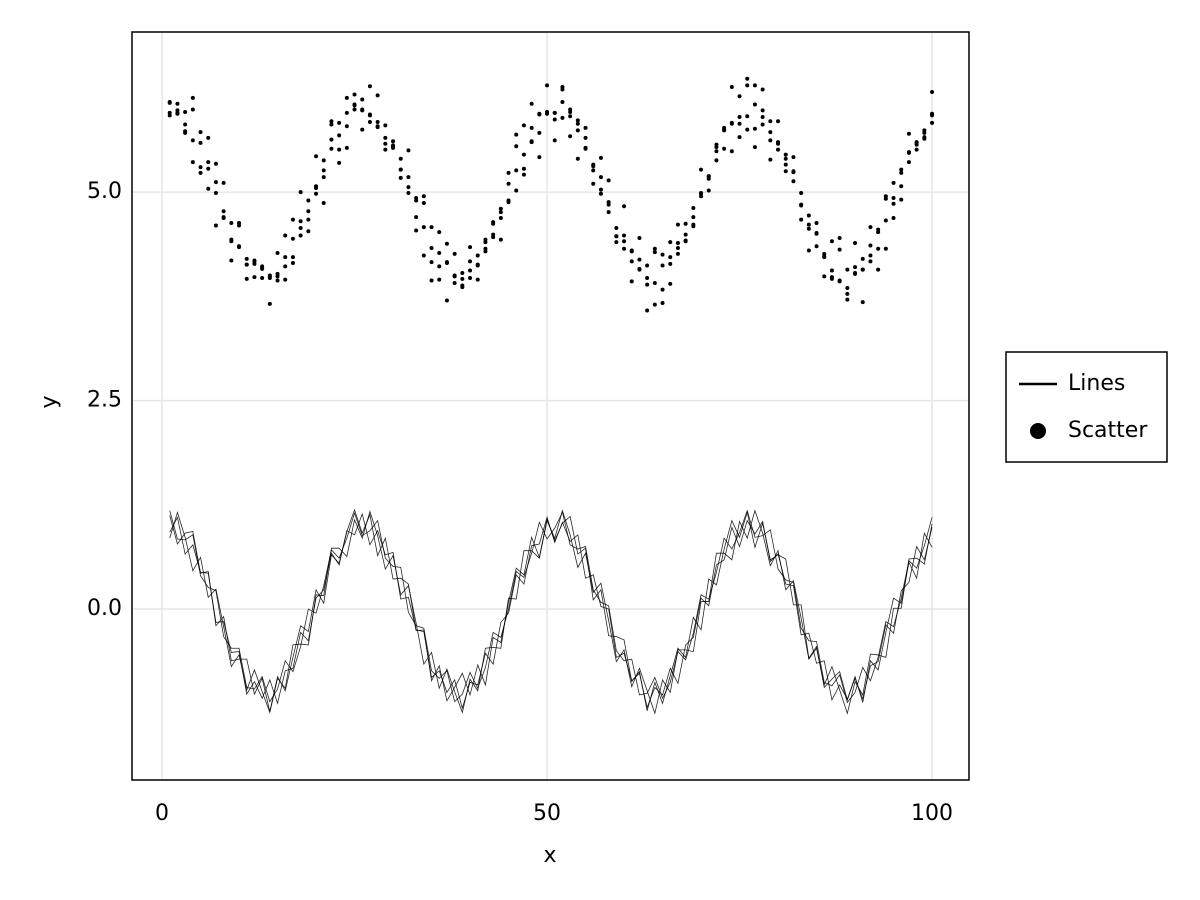  Describe the element at coordinates (547, 813) in the screenshot. I see `x-tick-label: 50` at that location.